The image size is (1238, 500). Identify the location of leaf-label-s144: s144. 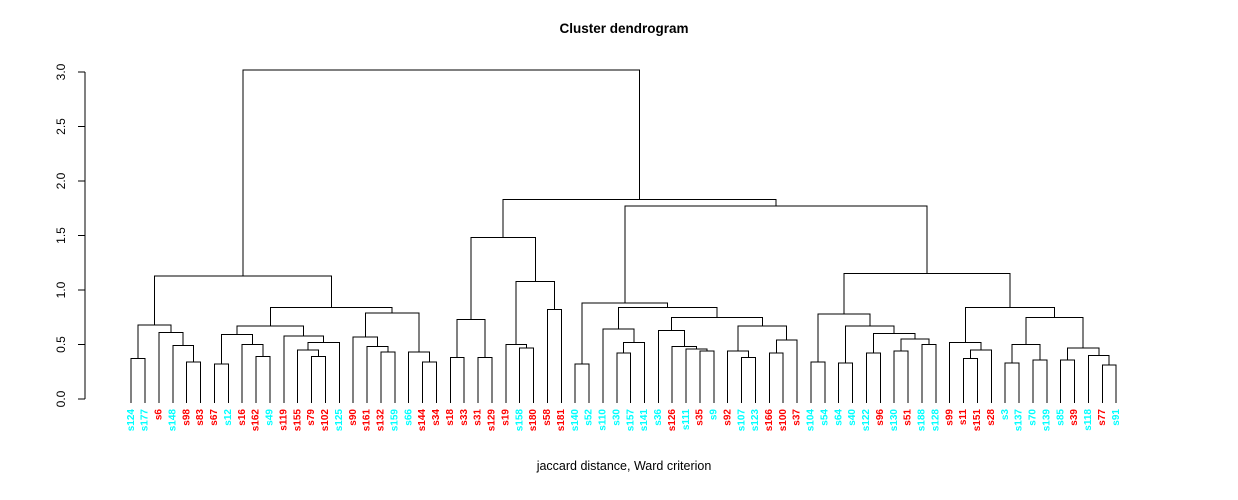
(422, 420).